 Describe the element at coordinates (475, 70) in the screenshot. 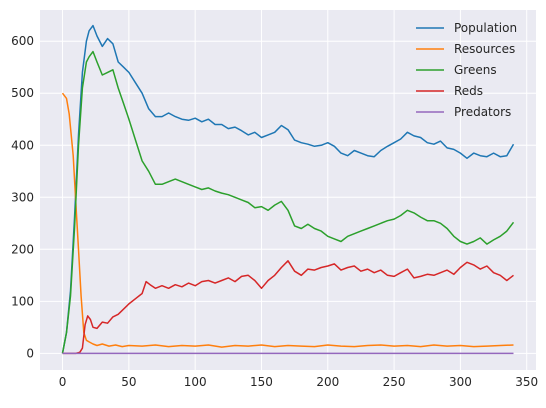

I see `legend-label-greens: Greens` at that location.